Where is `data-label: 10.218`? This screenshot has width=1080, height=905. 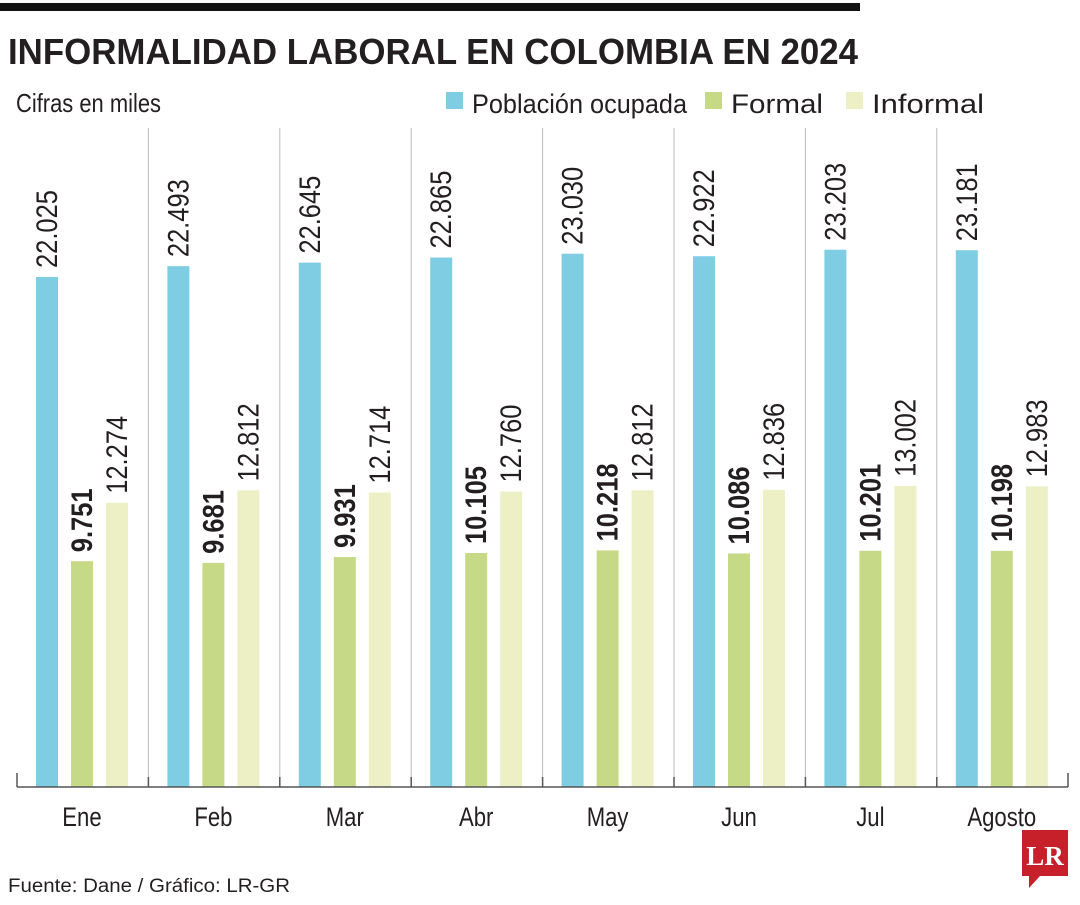 data-label: 10.218 is located at coordinates (607, 502).